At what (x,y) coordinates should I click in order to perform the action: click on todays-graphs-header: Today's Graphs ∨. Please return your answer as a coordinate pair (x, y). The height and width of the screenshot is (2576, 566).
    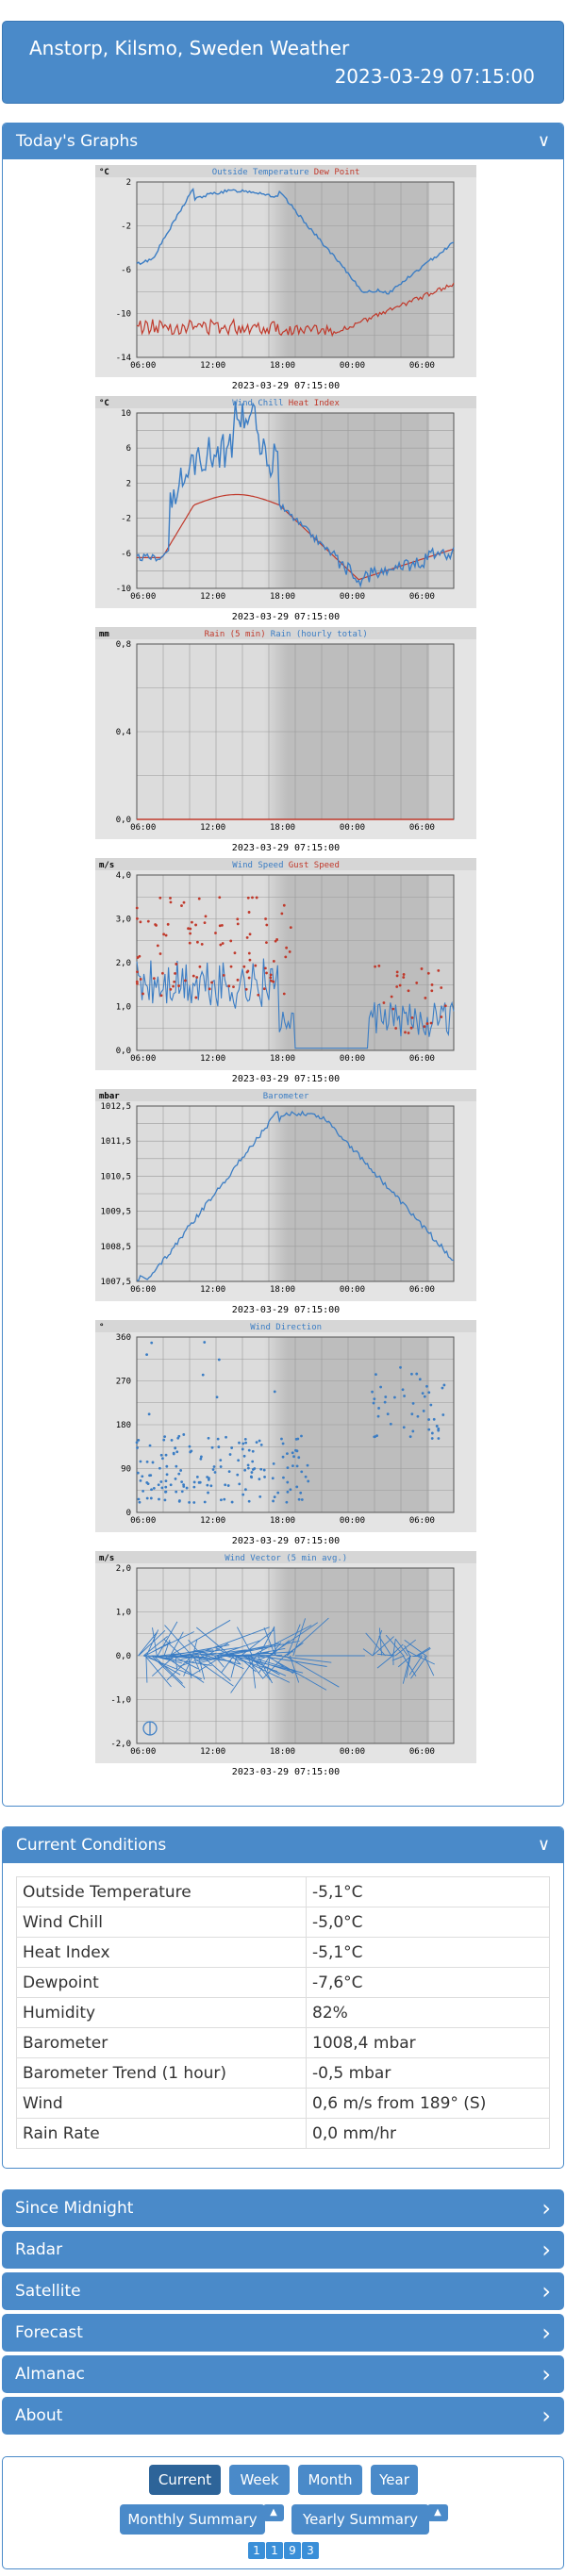
    Looking at the image, I should click on (283, 141).